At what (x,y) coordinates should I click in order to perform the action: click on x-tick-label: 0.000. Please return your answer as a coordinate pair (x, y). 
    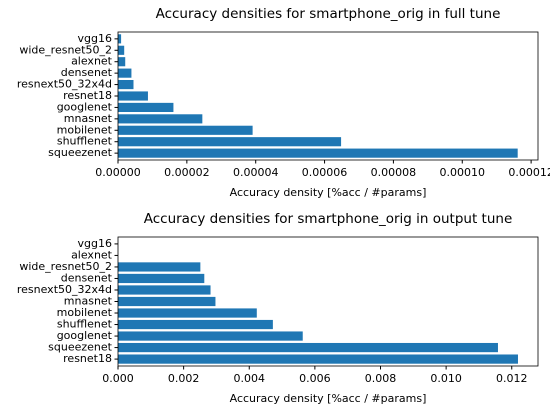
    Looking at the image, I should click on (118, 378).